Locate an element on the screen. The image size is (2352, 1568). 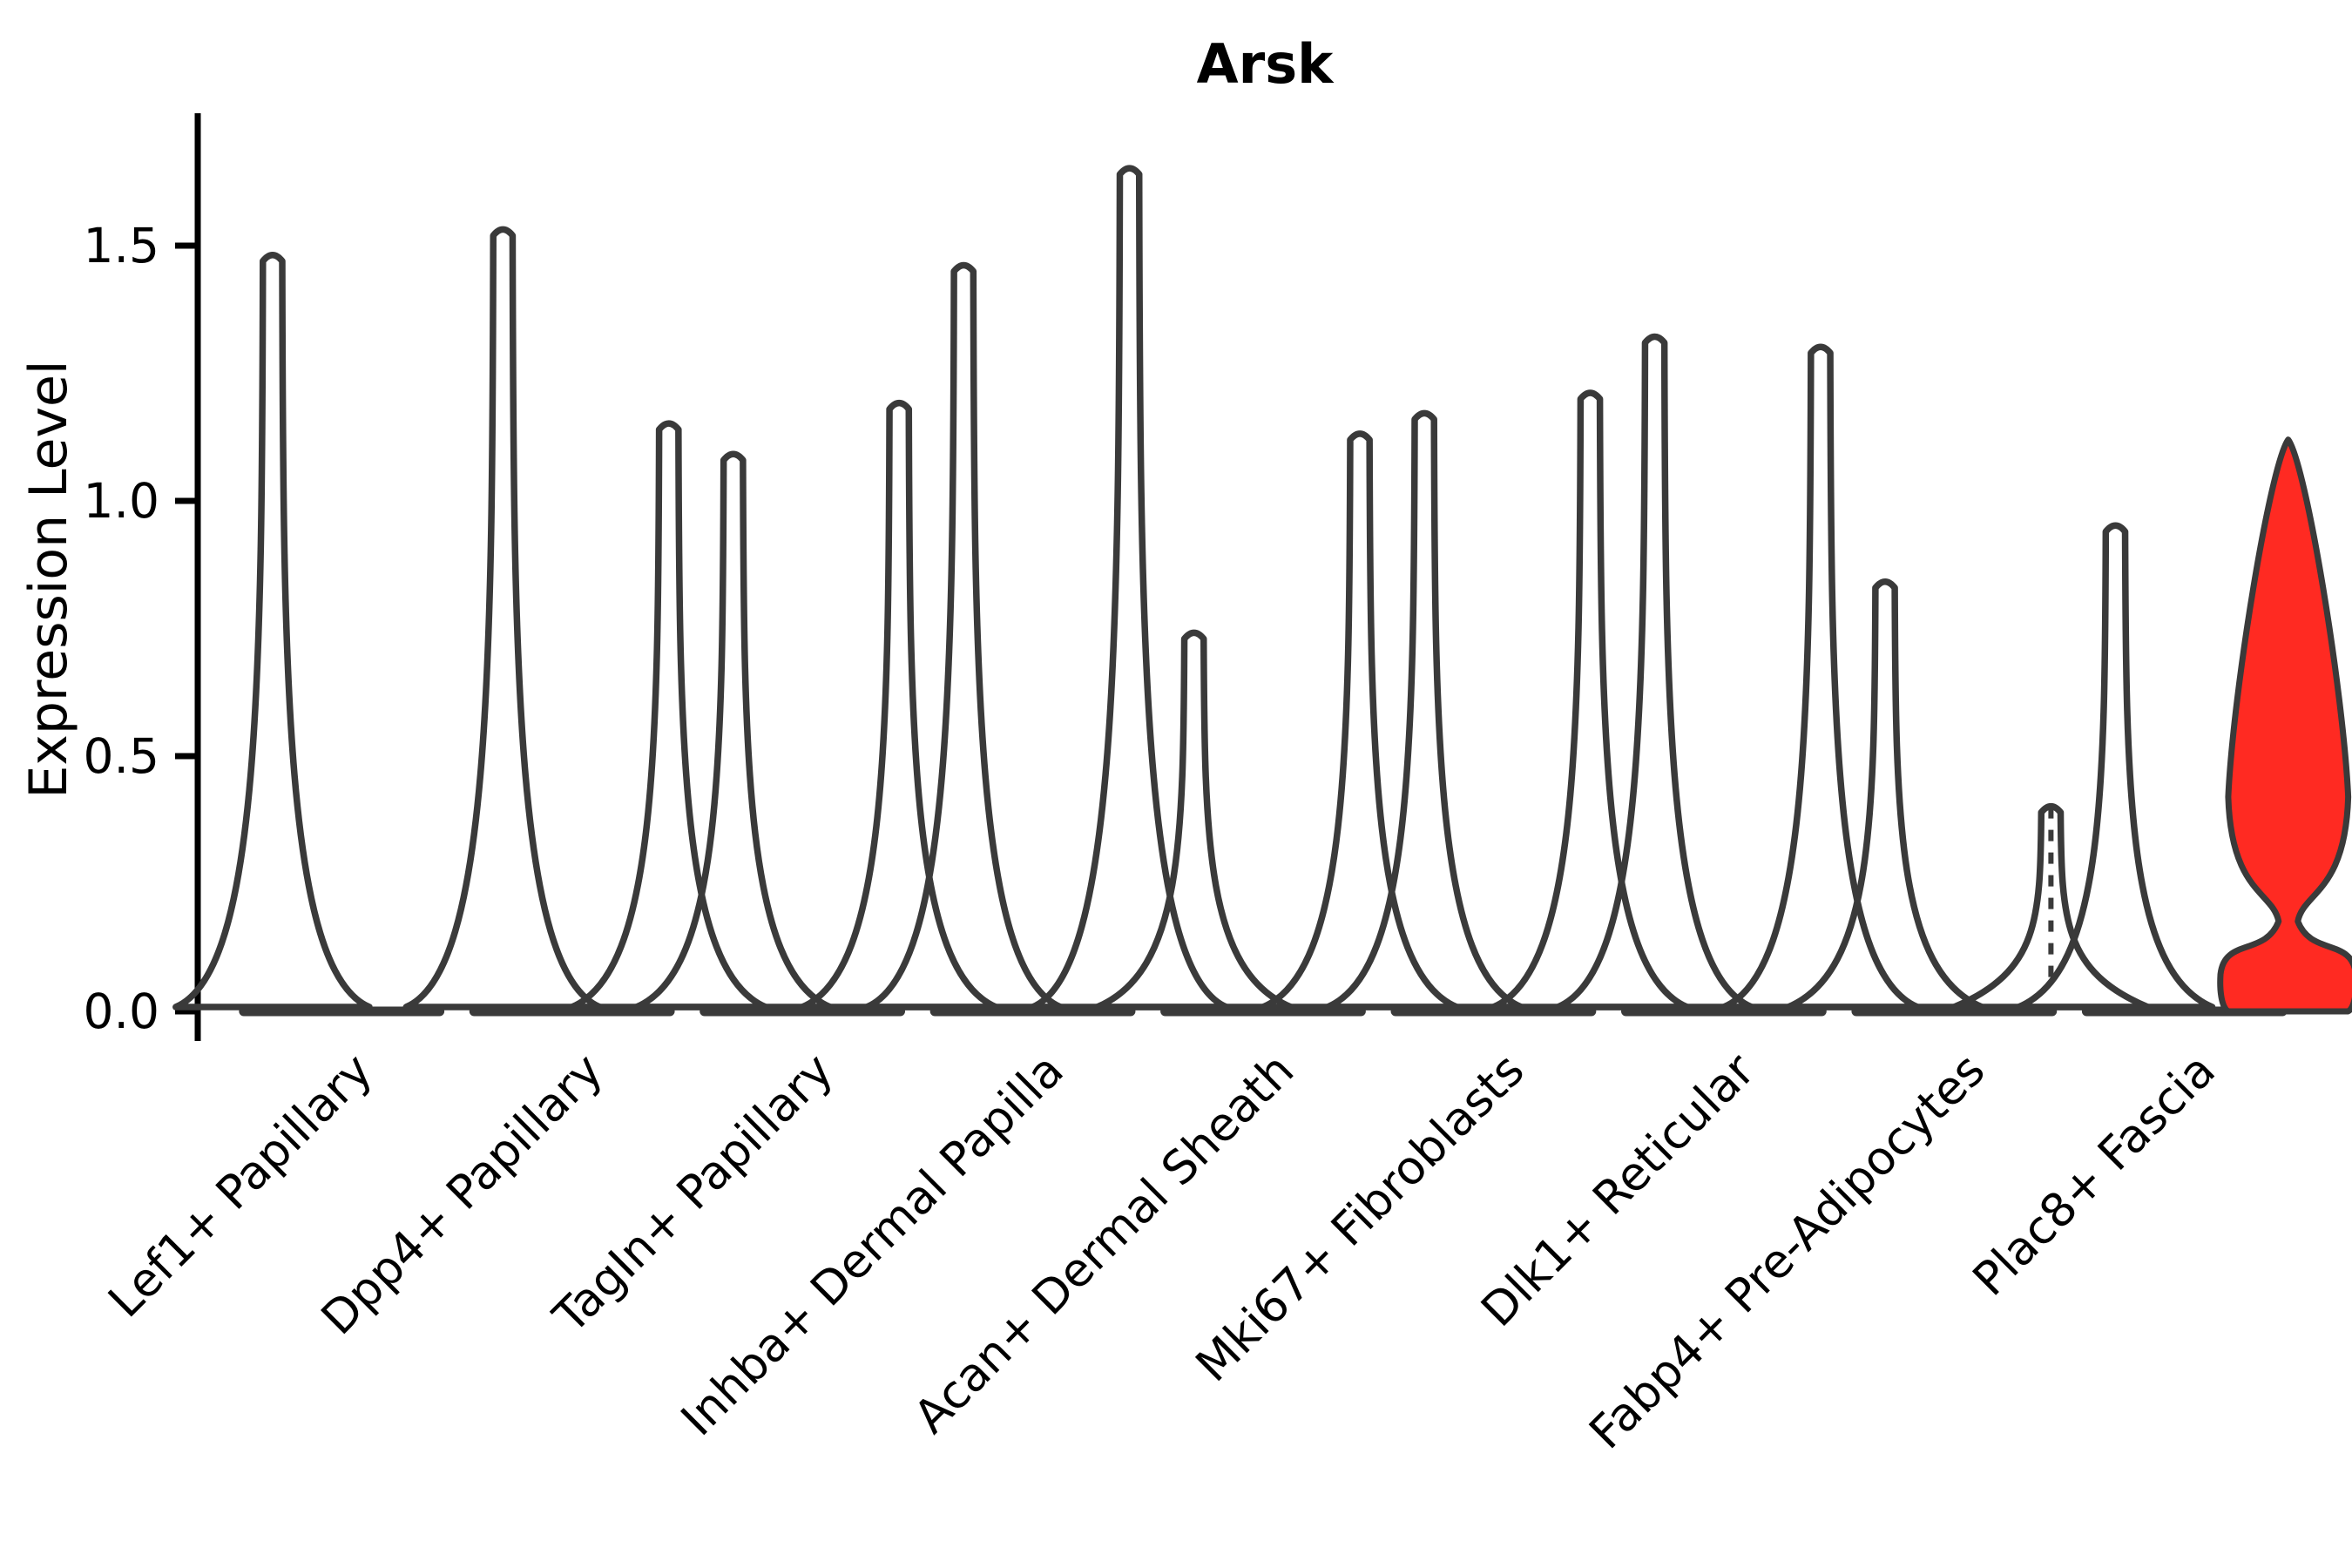
y-axis-title: Expression Level is located at coordinates (48, 579).